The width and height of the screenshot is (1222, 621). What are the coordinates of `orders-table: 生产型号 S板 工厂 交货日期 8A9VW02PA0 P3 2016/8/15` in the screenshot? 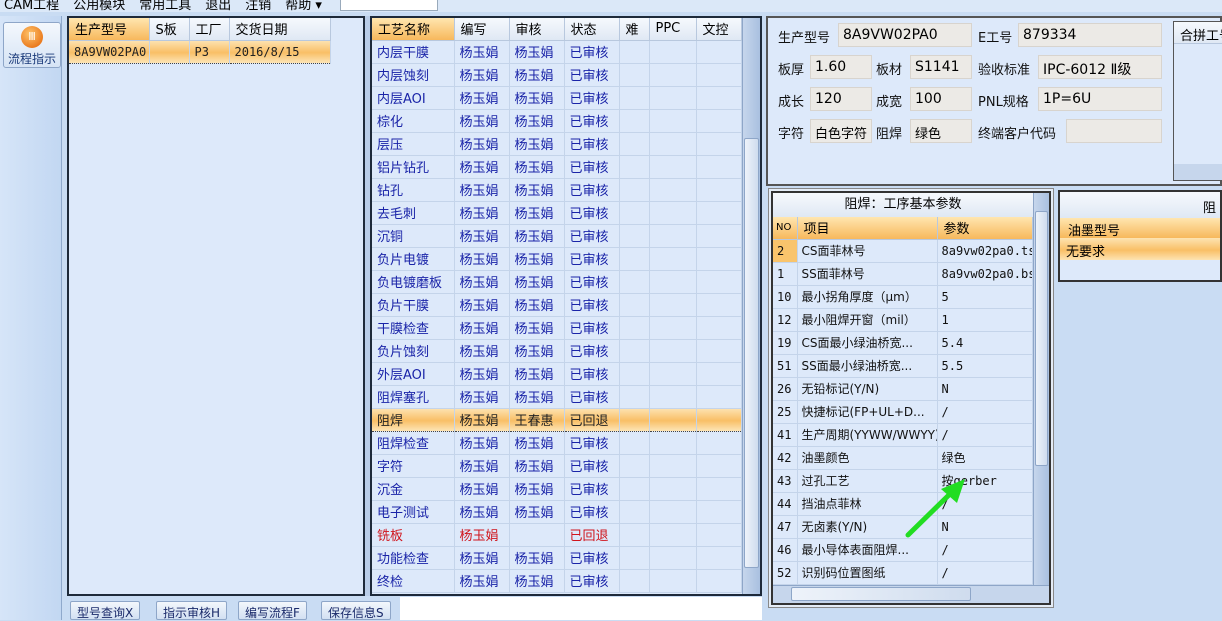 It's located at (200, 41).